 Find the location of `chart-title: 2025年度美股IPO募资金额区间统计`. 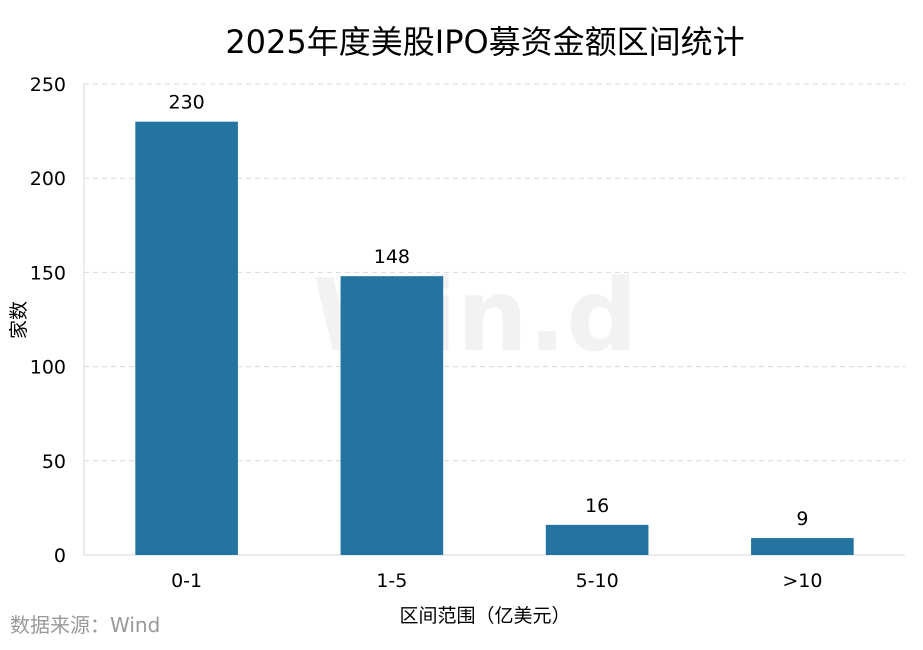

chart-title: 2025年度美股IPO募资金额区间统计 is located at coordinates (484, 42).